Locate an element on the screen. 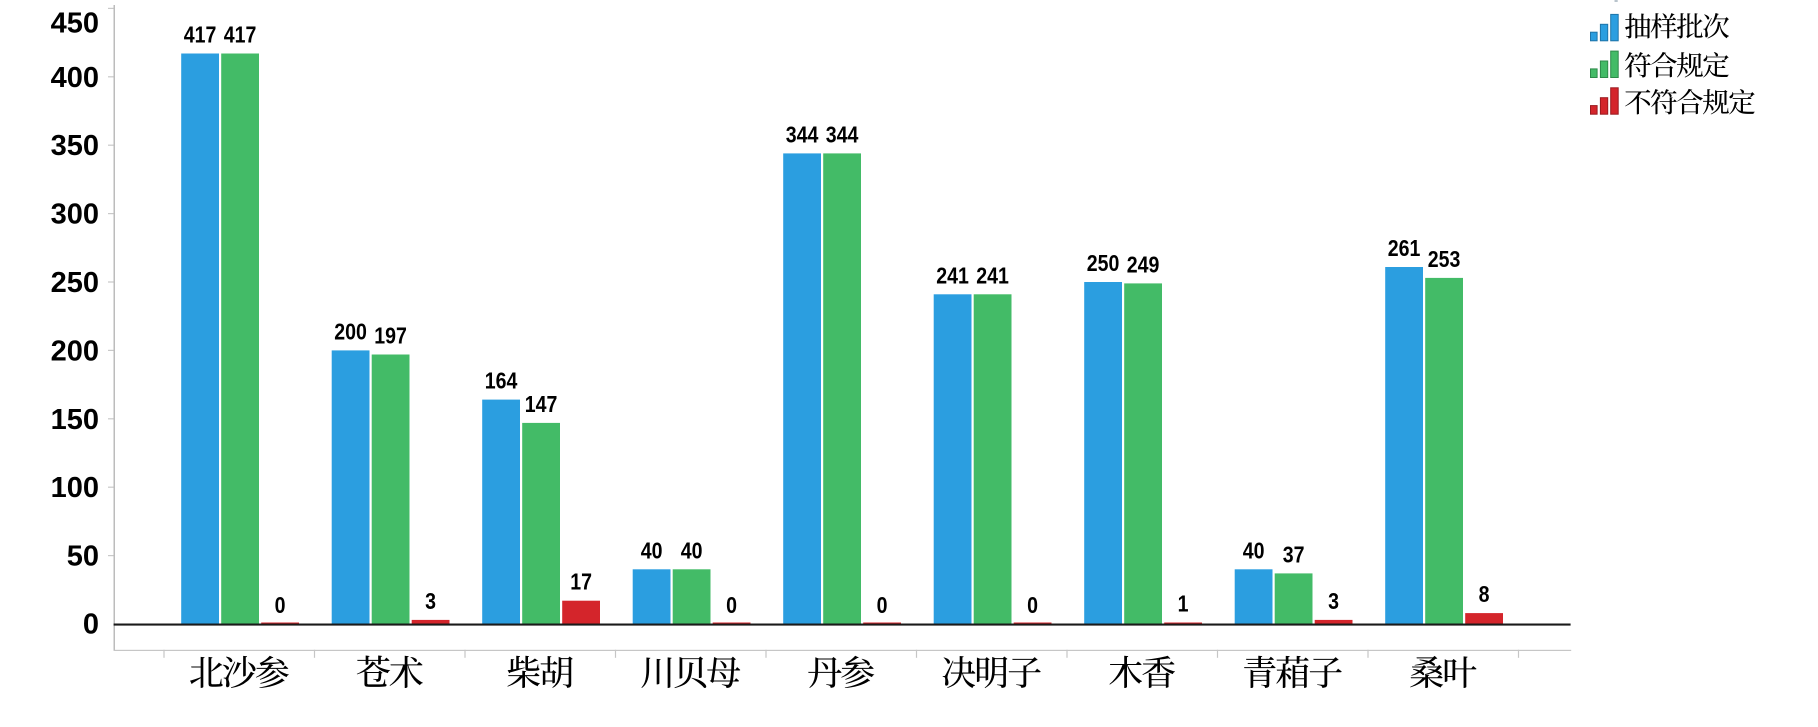 The width and height of the screenshot is (1818, 727). svg-text: 1 is located at coordinates (1183, 604).